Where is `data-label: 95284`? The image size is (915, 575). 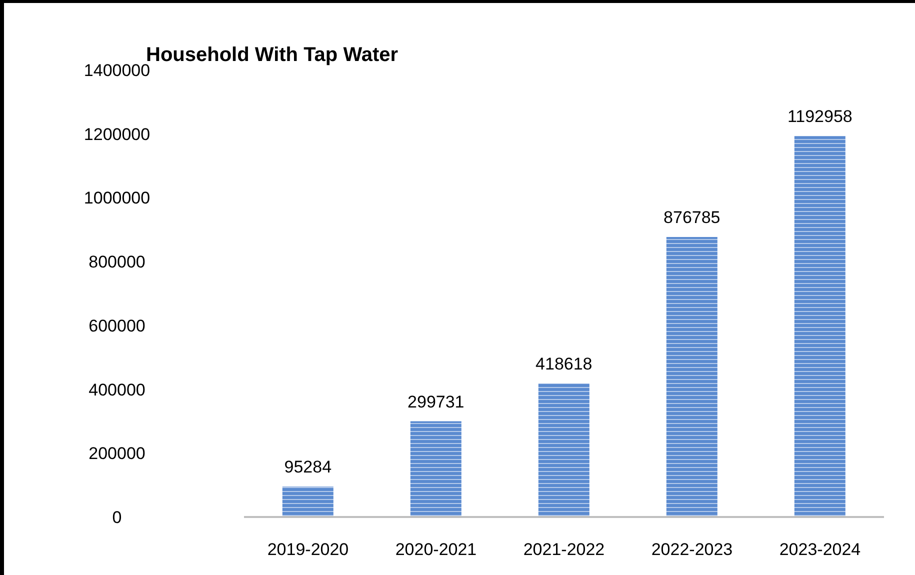
data-label: 95284 is located at coordinates (308, 467).